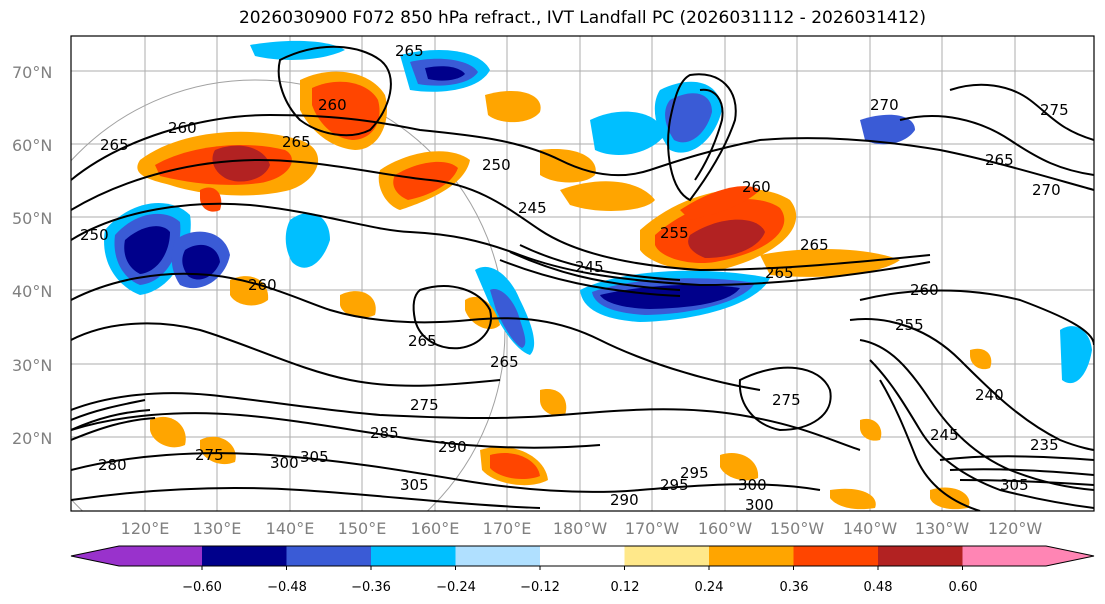 The height and width of the screenshot is (604, 1105). What do you see at coordinates (136, 556) in the screenshot?
I see `colorbar-extend-low` at bounding box center [136, 556].